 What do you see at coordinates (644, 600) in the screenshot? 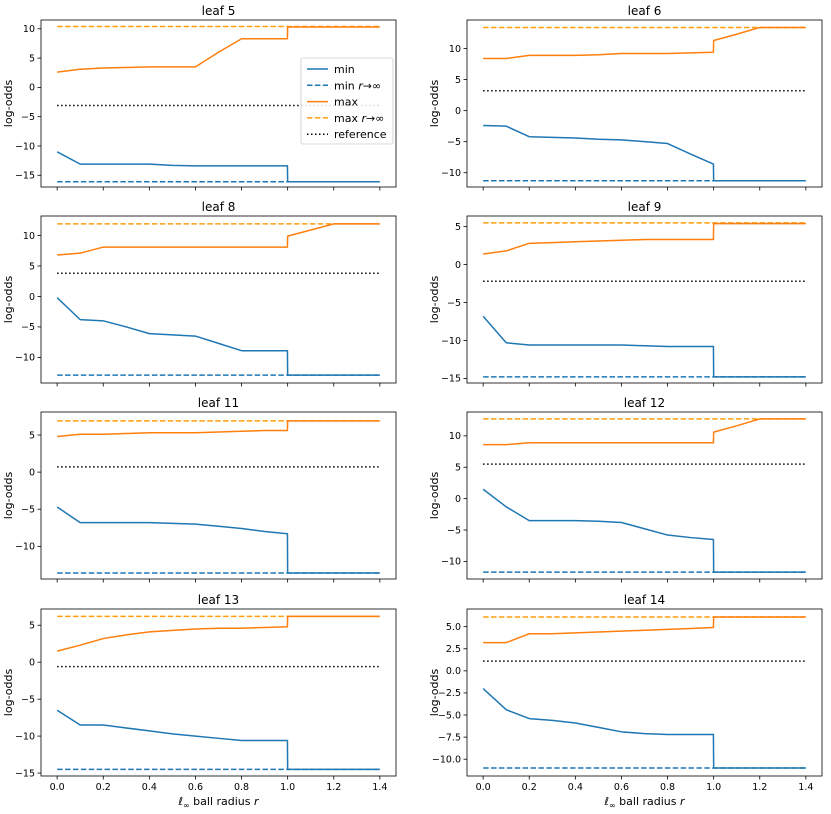
I see `subplot-title: leaf 14` at bounding box center [644, 600].